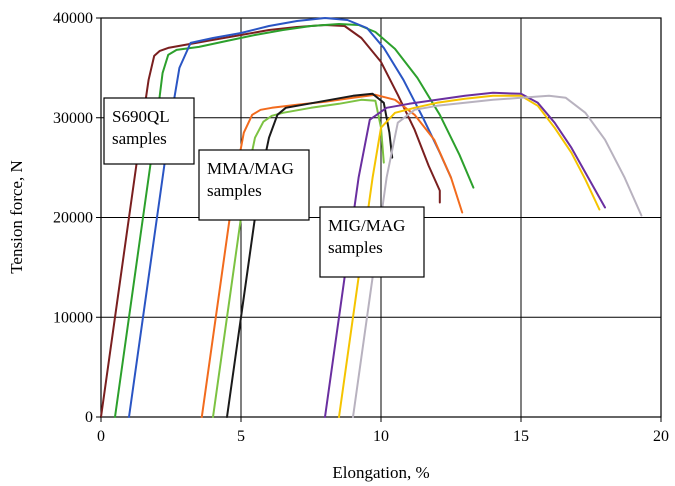 The width and height of the screenshot is (675, 486). I want to click on y-tick-label: 30000, so click(73, 118).